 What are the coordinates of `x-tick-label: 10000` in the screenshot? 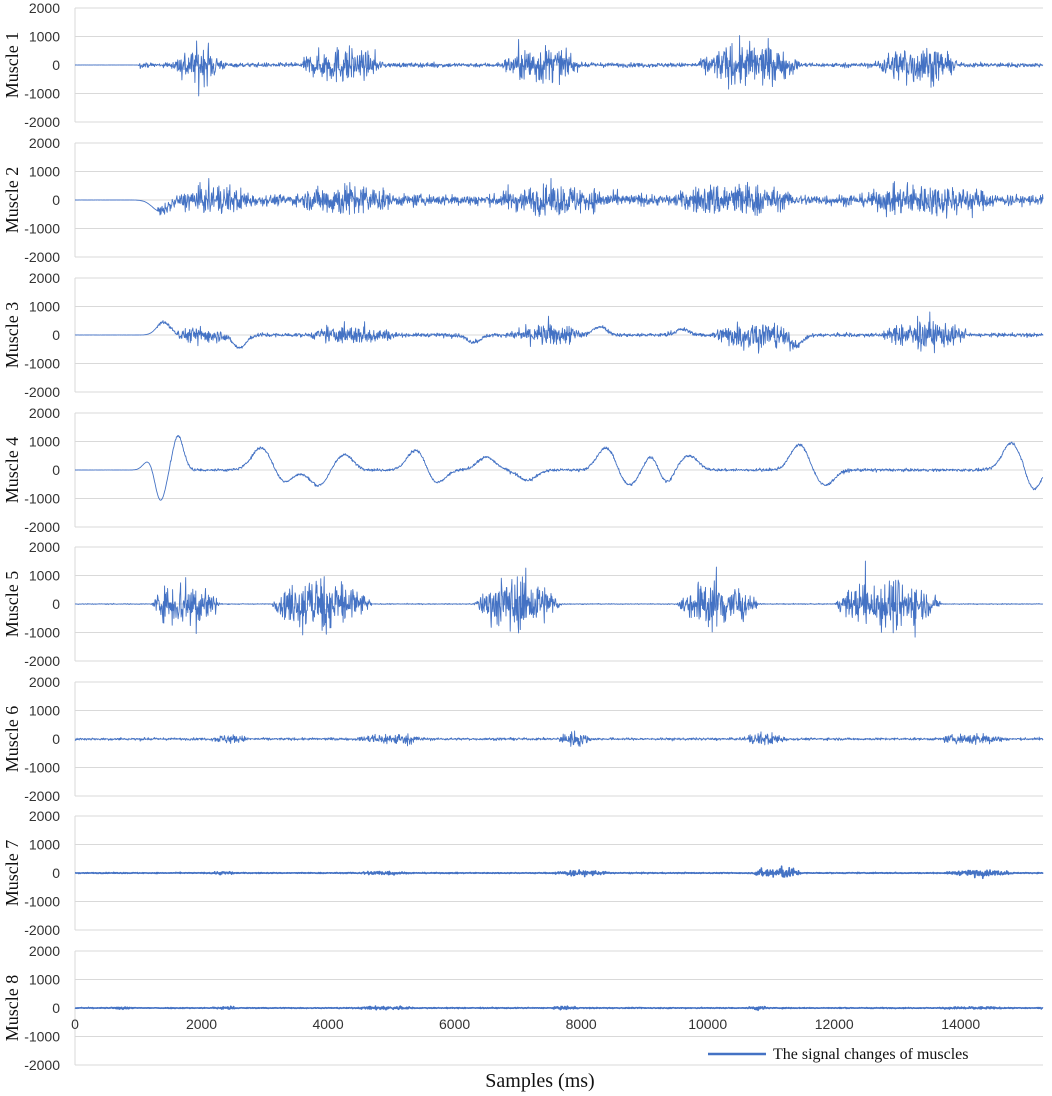 It's located at (707, 1024).